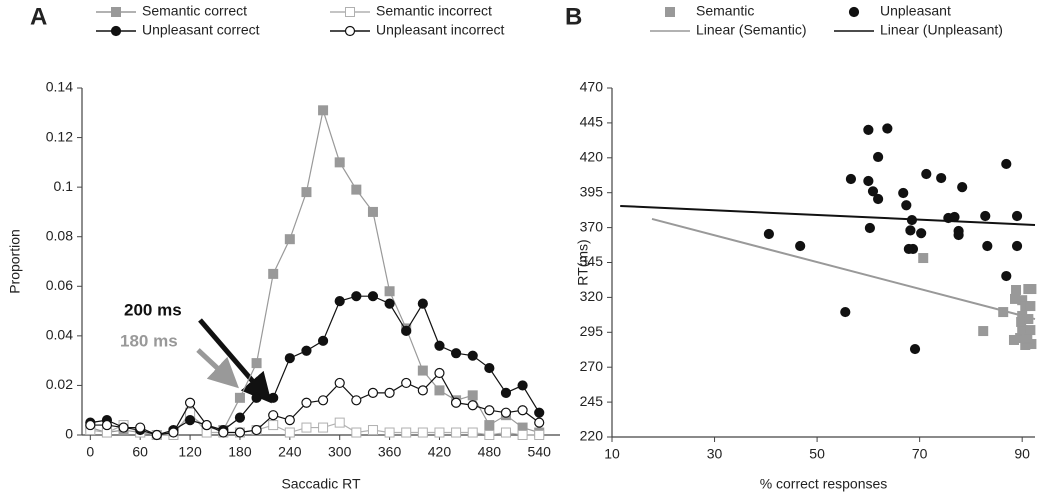  What do you see at coordinates (235, 361) in the screenshot?
I see `arrow` at bounding box center [235, 361].